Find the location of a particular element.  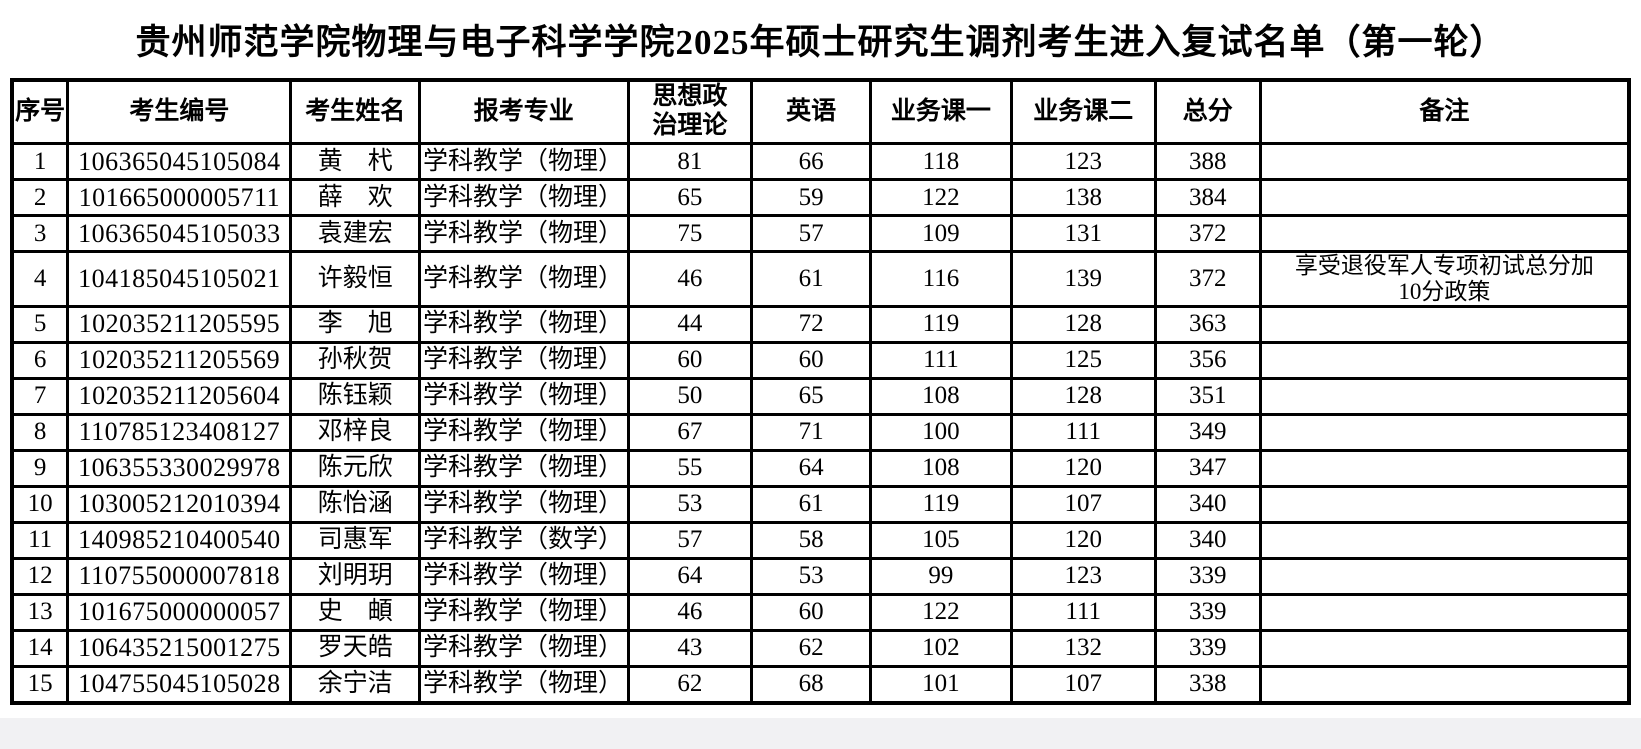

cell-id: 110755000007818 is located at coordinates (179, 576).